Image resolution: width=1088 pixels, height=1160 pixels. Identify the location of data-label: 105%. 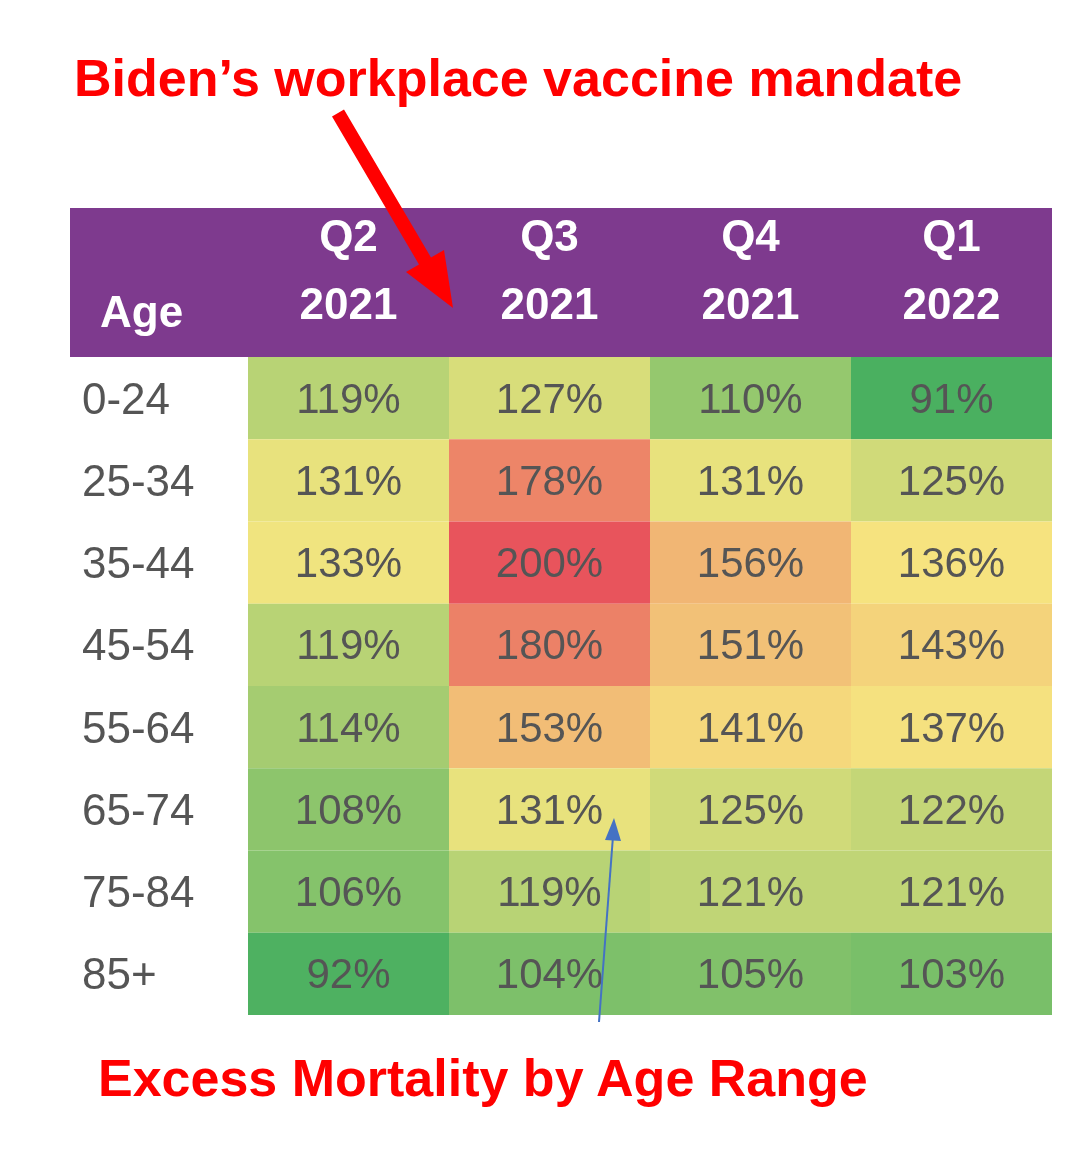
(750, 974).